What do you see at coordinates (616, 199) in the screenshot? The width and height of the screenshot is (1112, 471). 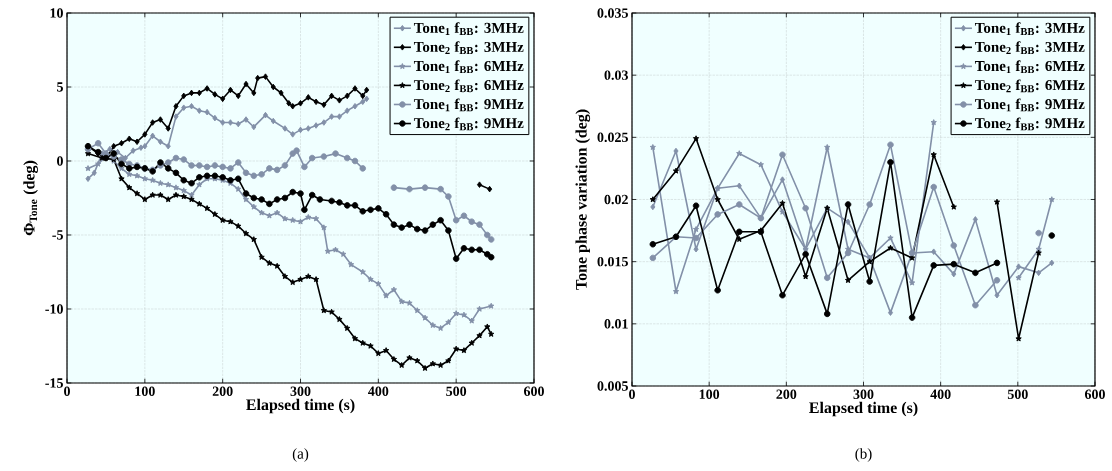 I see `y-tick-label: 0.02` at bounding box center [616, 199].